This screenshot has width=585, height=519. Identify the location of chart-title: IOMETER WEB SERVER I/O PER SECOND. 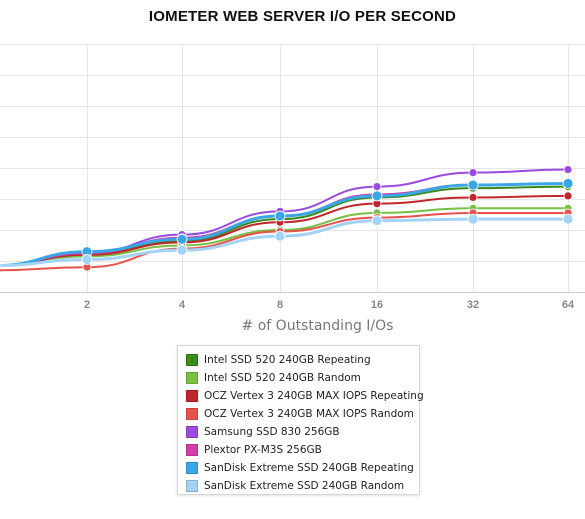
(302, 16).